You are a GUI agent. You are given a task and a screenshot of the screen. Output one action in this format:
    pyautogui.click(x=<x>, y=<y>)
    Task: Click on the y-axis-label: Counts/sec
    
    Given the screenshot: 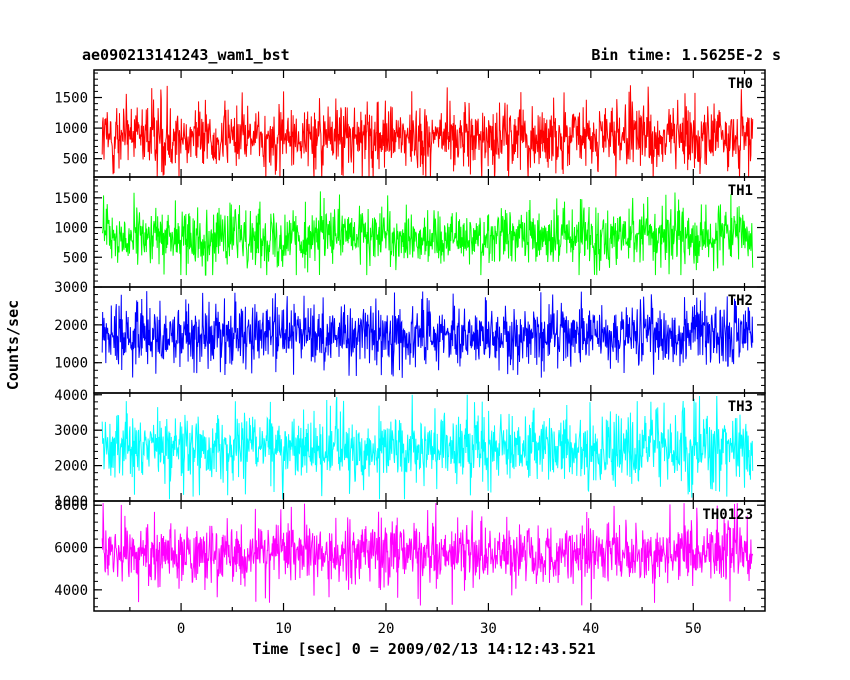 What is the action you would take?
    pyautogui.click(x=13, y=345)
    